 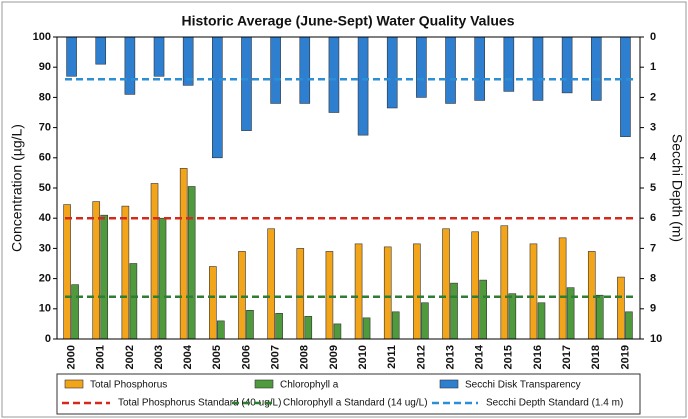 I want to click on x-tick-label: 2009, so click(x=334, y=357).